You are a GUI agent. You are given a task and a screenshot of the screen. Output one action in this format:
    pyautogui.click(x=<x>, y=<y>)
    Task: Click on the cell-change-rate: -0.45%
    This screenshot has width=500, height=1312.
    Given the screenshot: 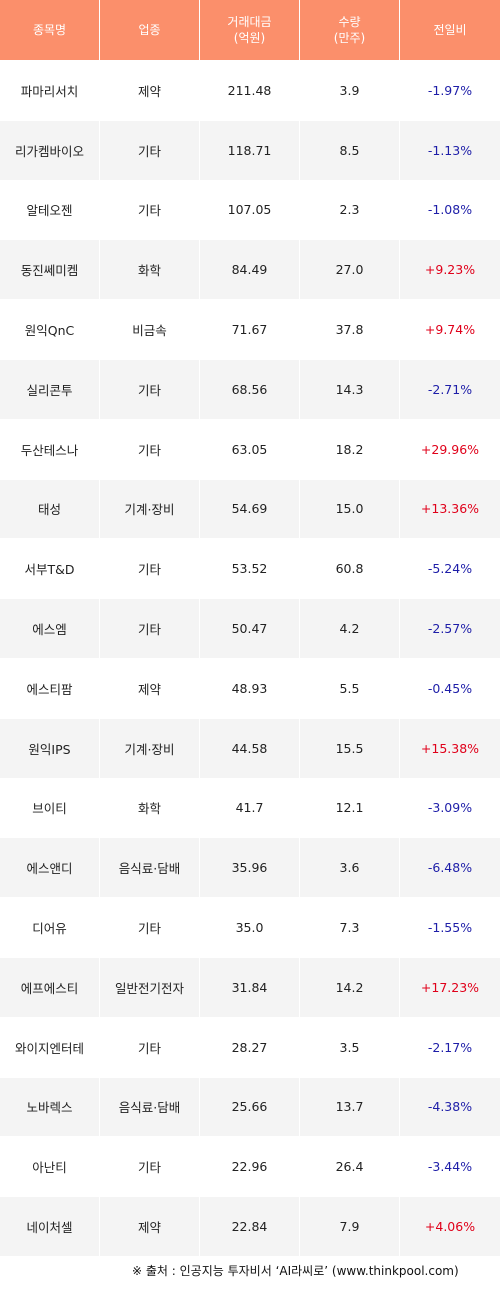 What is the action you would take?
    pyautogui.click(x=450, y=688)
    